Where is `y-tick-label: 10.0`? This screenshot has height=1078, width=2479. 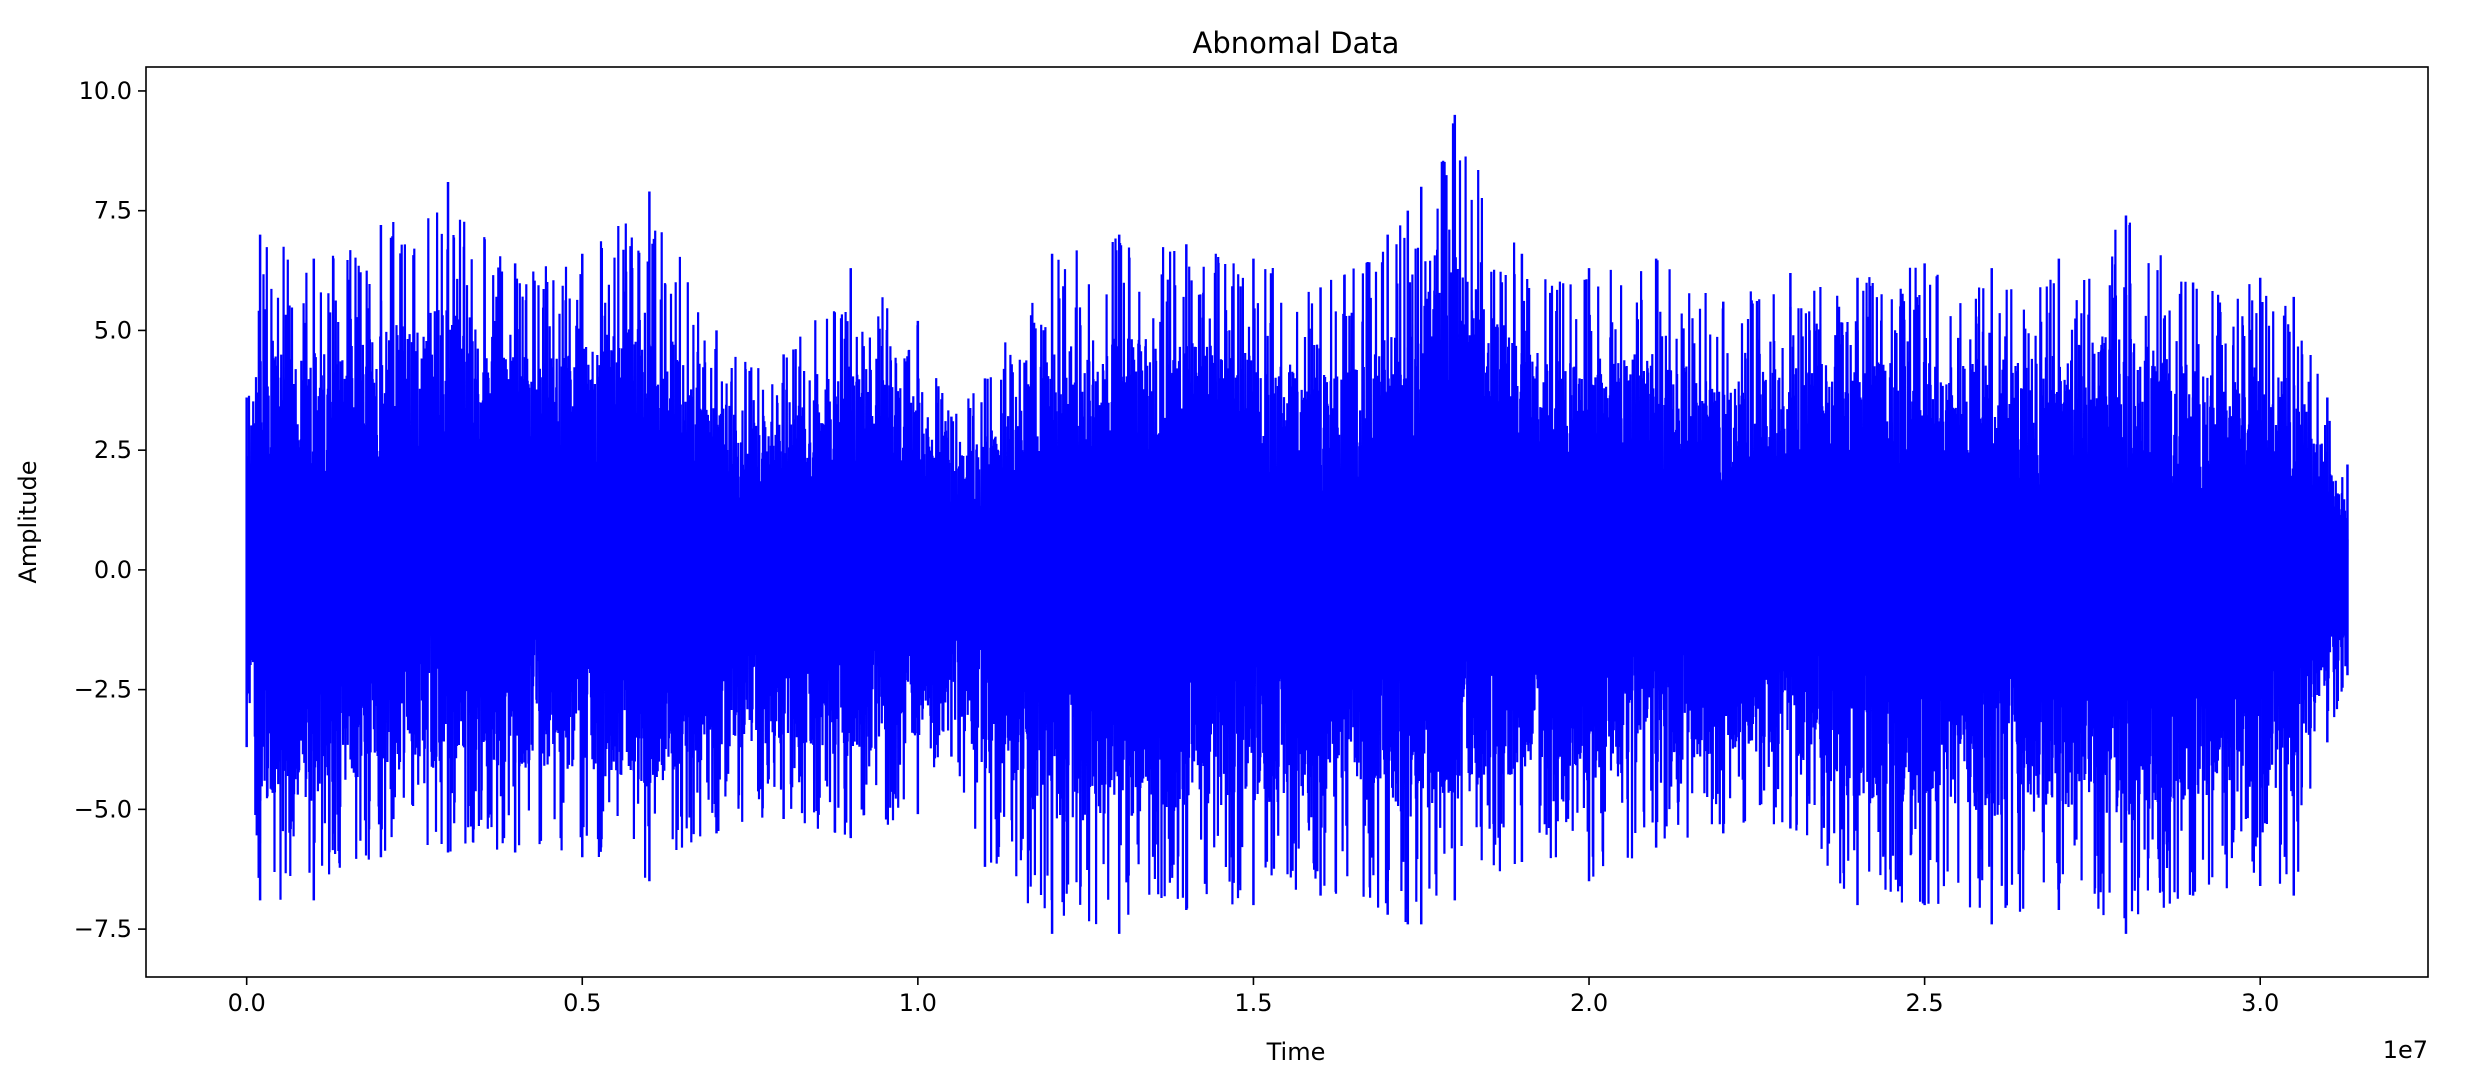 y-tick-label: 10.0 is located at coordinates (105, 91).